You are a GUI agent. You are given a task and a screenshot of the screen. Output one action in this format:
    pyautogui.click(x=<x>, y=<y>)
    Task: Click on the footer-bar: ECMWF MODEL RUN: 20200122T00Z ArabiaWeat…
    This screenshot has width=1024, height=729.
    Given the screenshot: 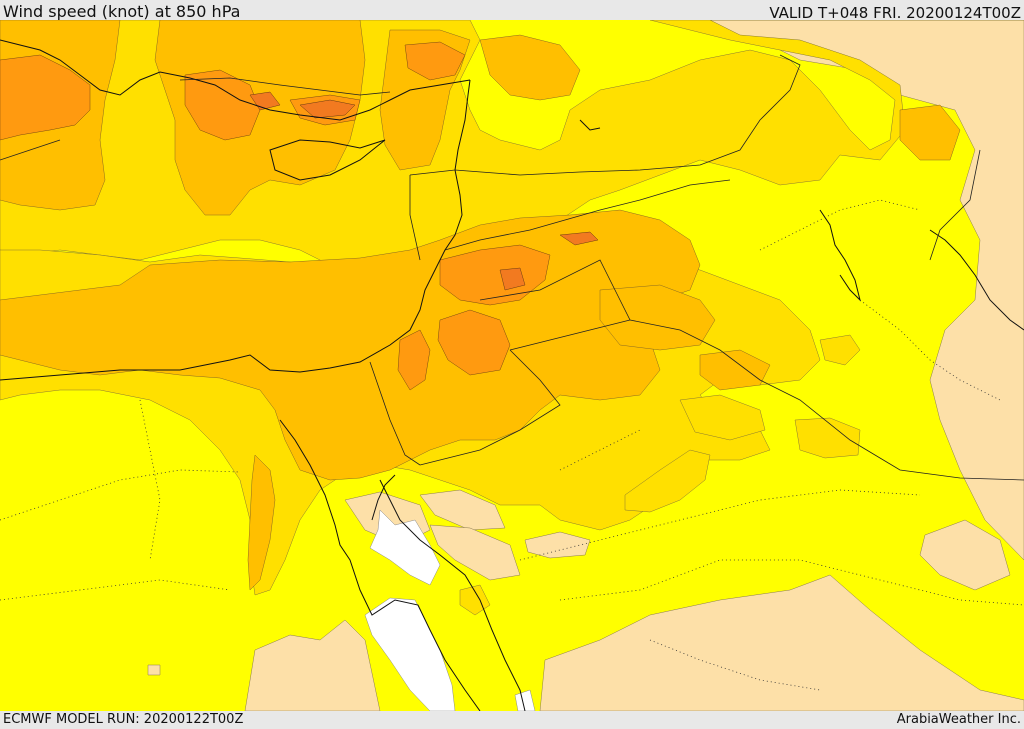 What is the action you would take?
    pyautogui.click(x=512, y=720)
    